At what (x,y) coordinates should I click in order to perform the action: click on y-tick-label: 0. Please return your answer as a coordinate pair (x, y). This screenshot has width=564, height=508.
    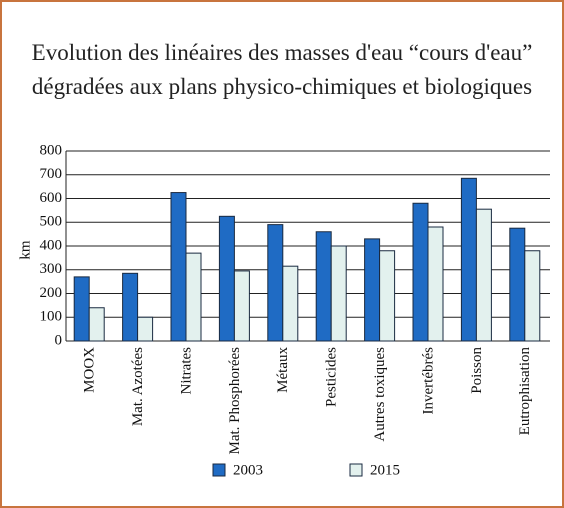
    Looking at the image, I should click on (59, 340).